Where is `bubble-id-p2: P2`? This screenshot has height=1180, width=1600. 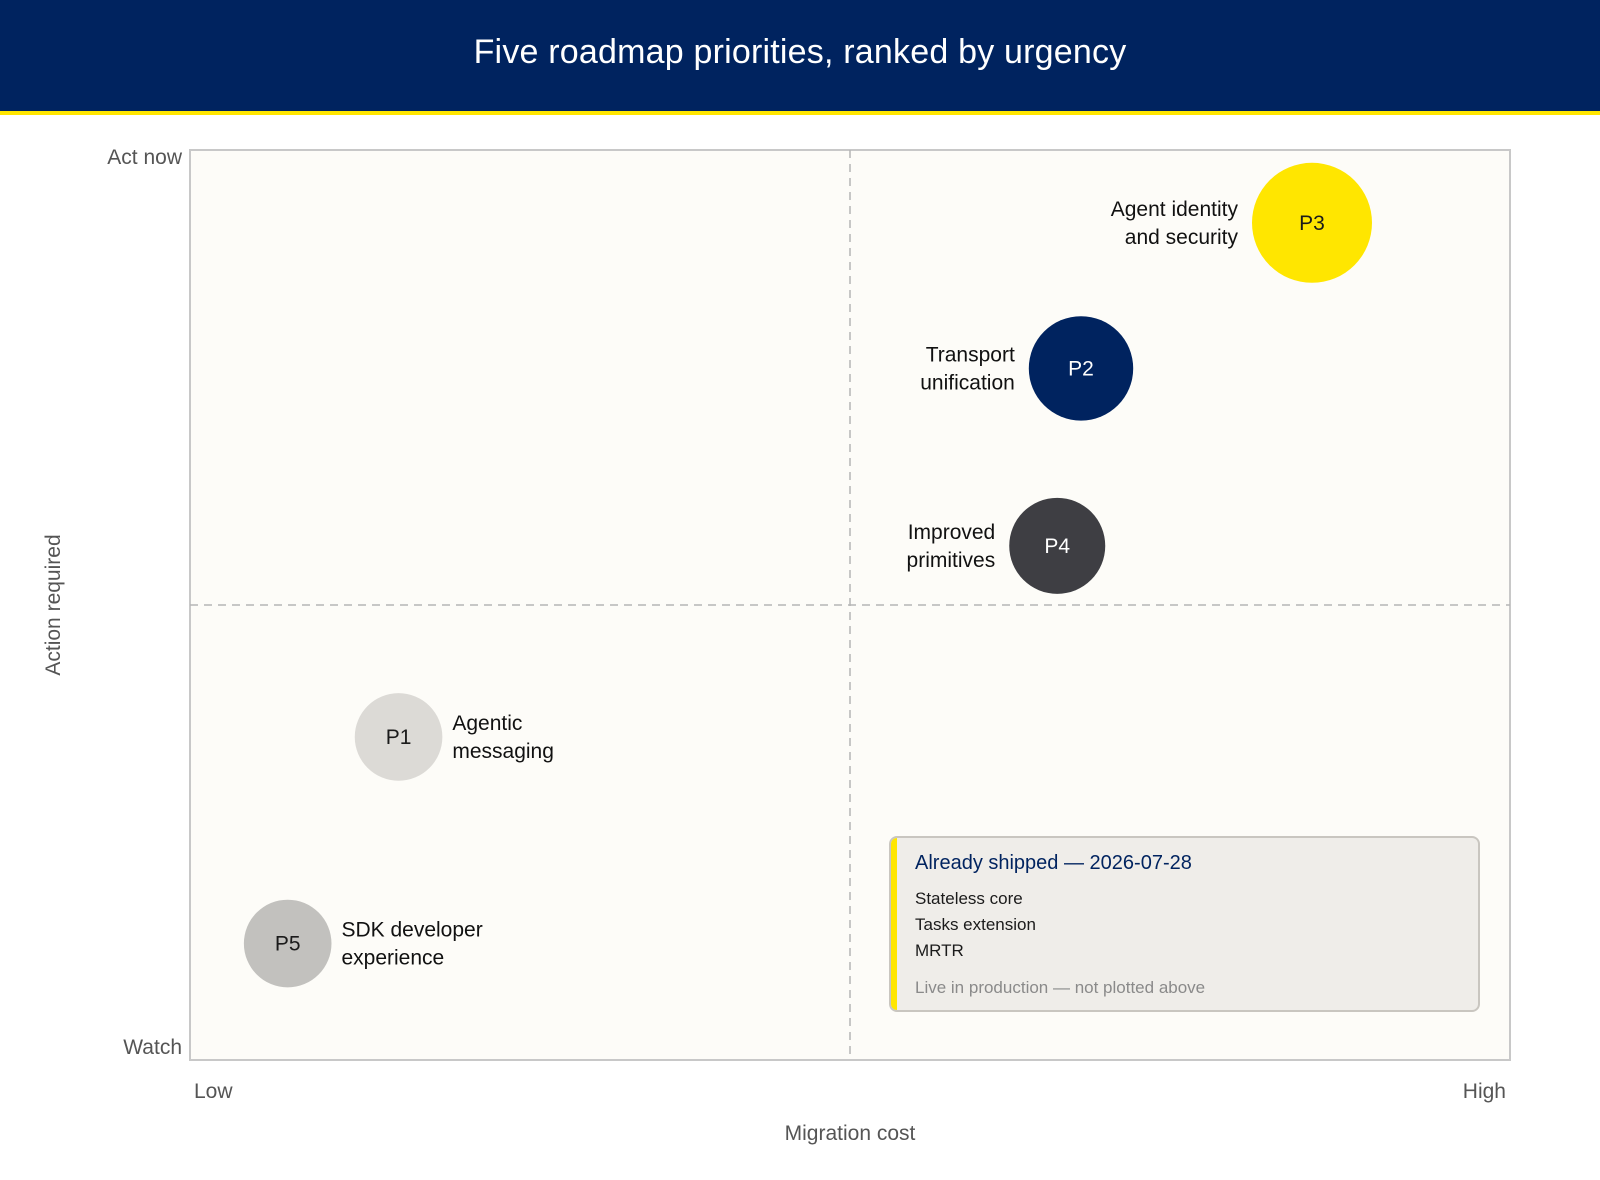 bubble-id-p2: P2 is located at coordinates (1081, 368).